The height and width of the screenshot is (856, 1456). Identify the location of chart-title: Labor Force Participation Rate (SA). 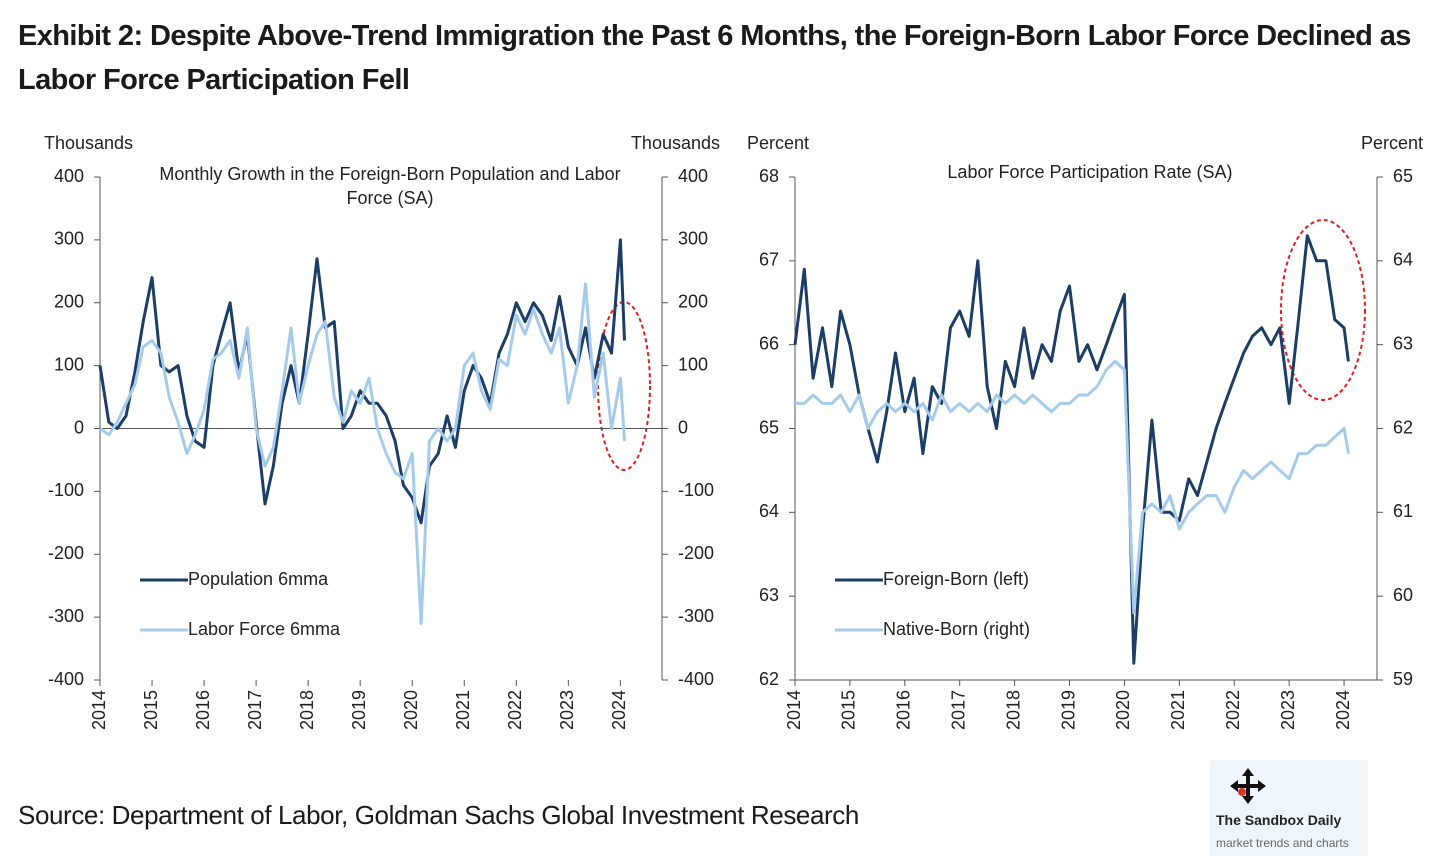
(1090, 172).